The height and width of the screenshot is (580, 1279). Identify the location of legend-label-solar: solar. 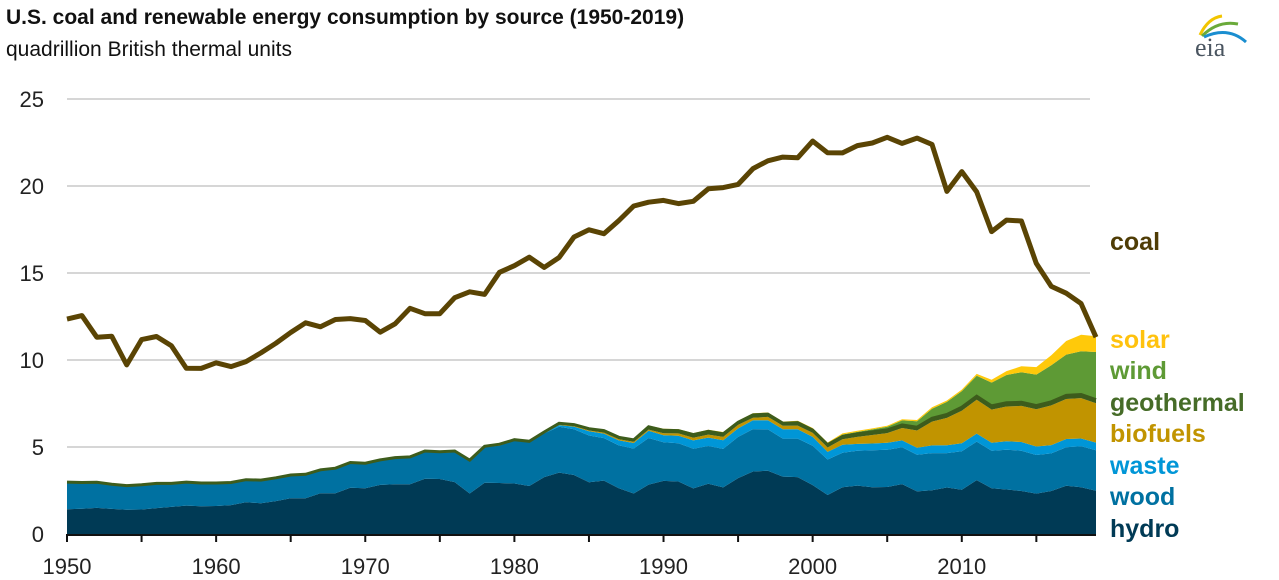
(1140, 340).